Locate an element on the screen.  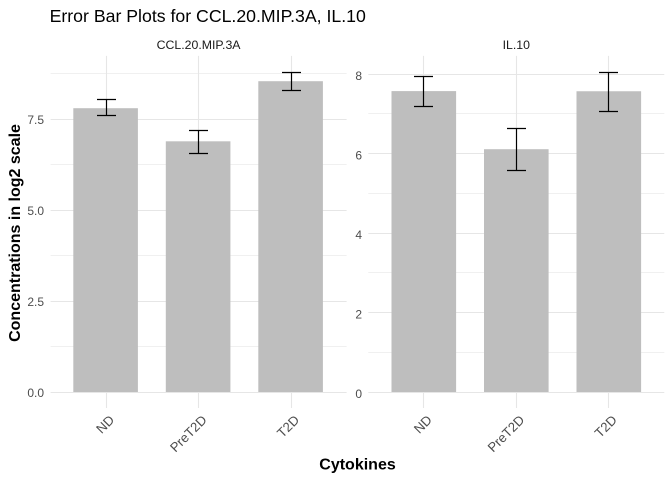
svg-text: 4 is located at coordinates (358, 235).